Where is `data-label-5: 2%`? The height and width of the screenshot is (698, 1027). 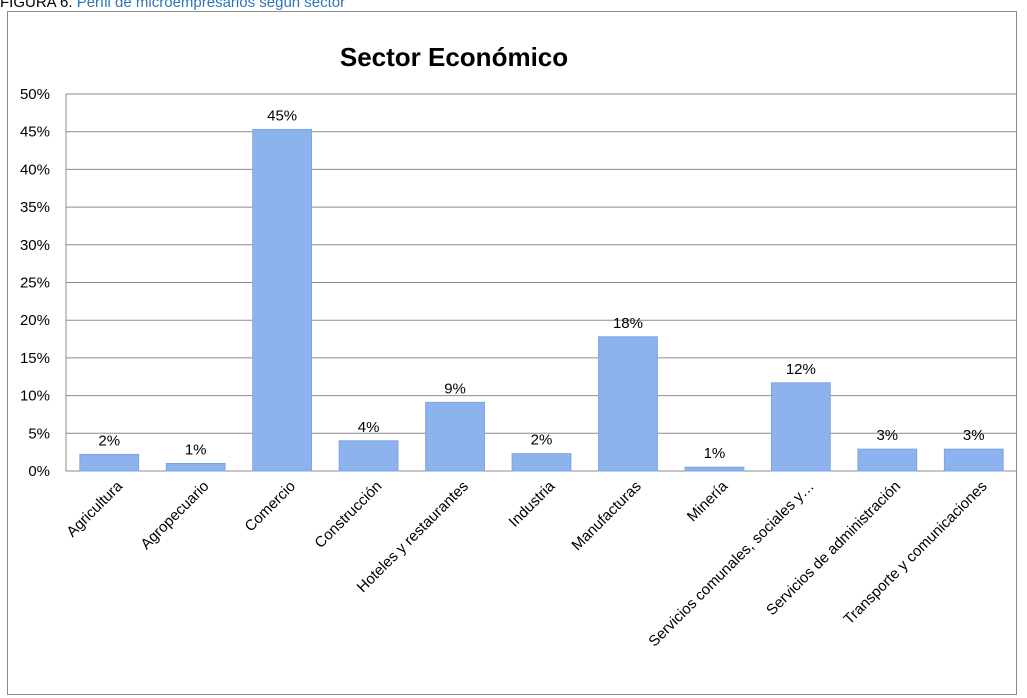 data-label-5: 2% is located at coordinates (542, 440).